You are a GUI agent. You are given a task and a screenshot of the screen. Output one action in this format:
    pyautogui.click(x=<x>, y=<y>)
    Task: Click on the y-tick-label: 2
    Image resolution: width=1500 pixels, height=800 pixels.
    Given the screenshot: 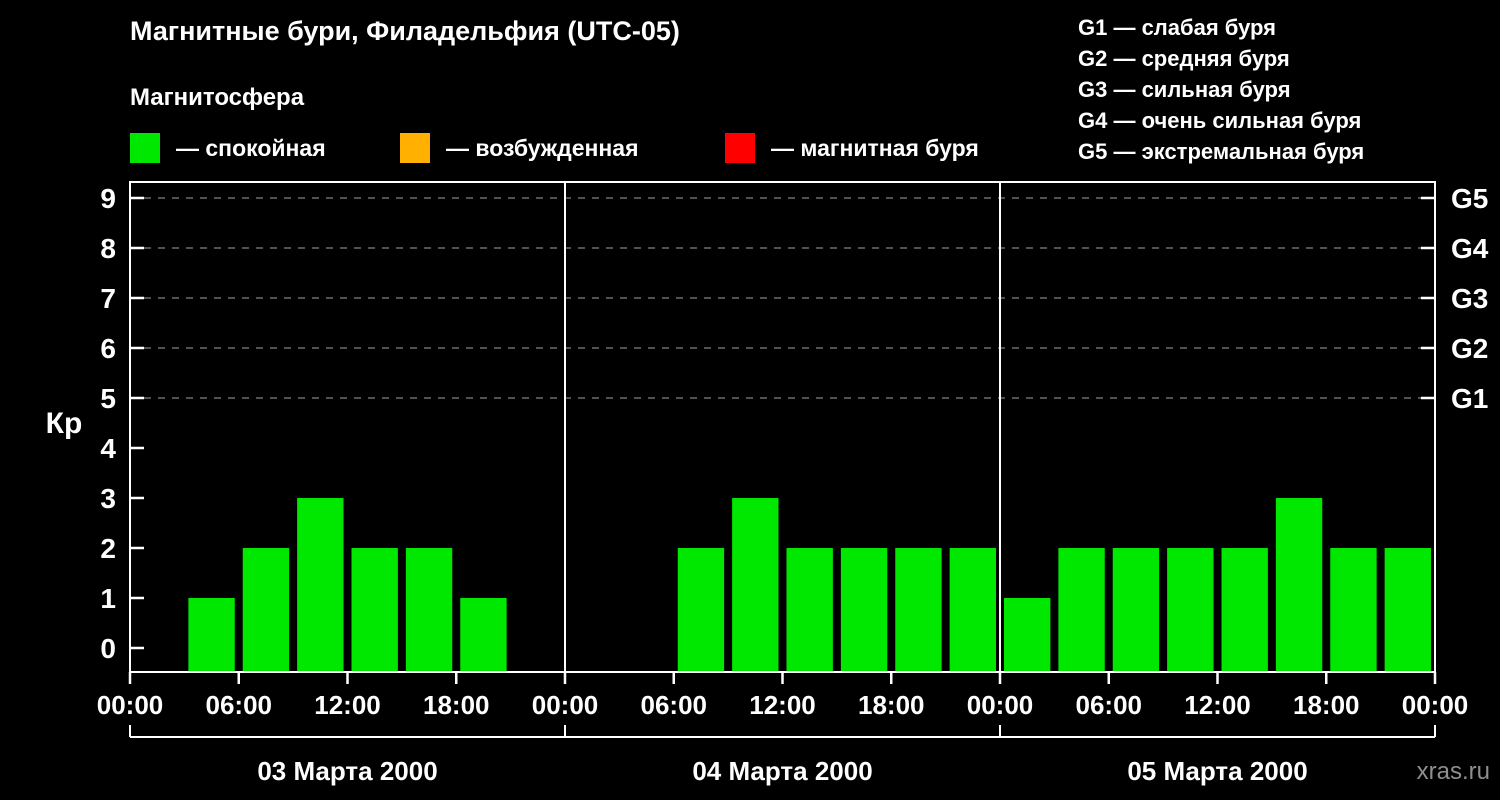 What is the action you would take?
    pyautogui.click(x=108, y=548)
    